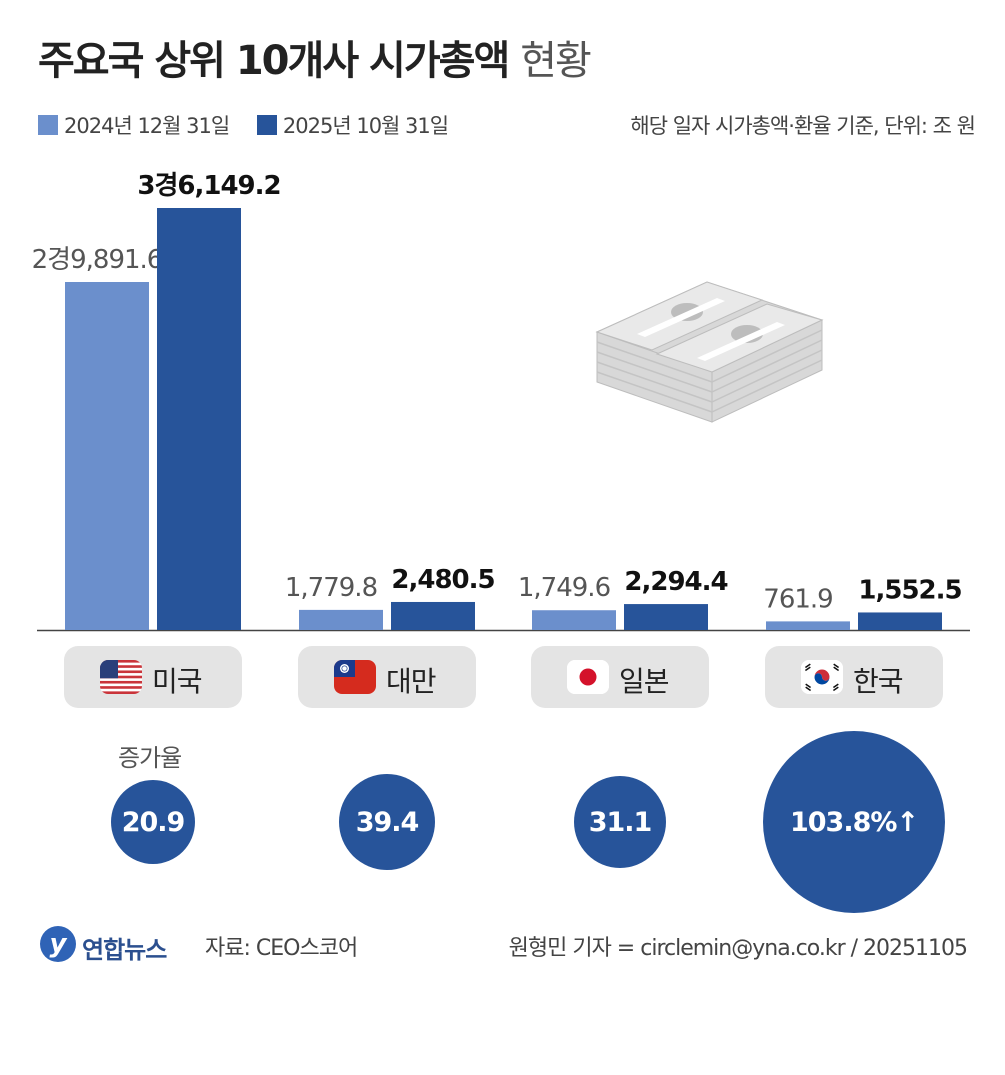 Image resolution: width=1005 pixels, height=1075 pixels. What do you see at coordinates (442, 580) in the screenshot?
I see `data-label-2025-1: 2,480.5` at bounding box center [442, 580].